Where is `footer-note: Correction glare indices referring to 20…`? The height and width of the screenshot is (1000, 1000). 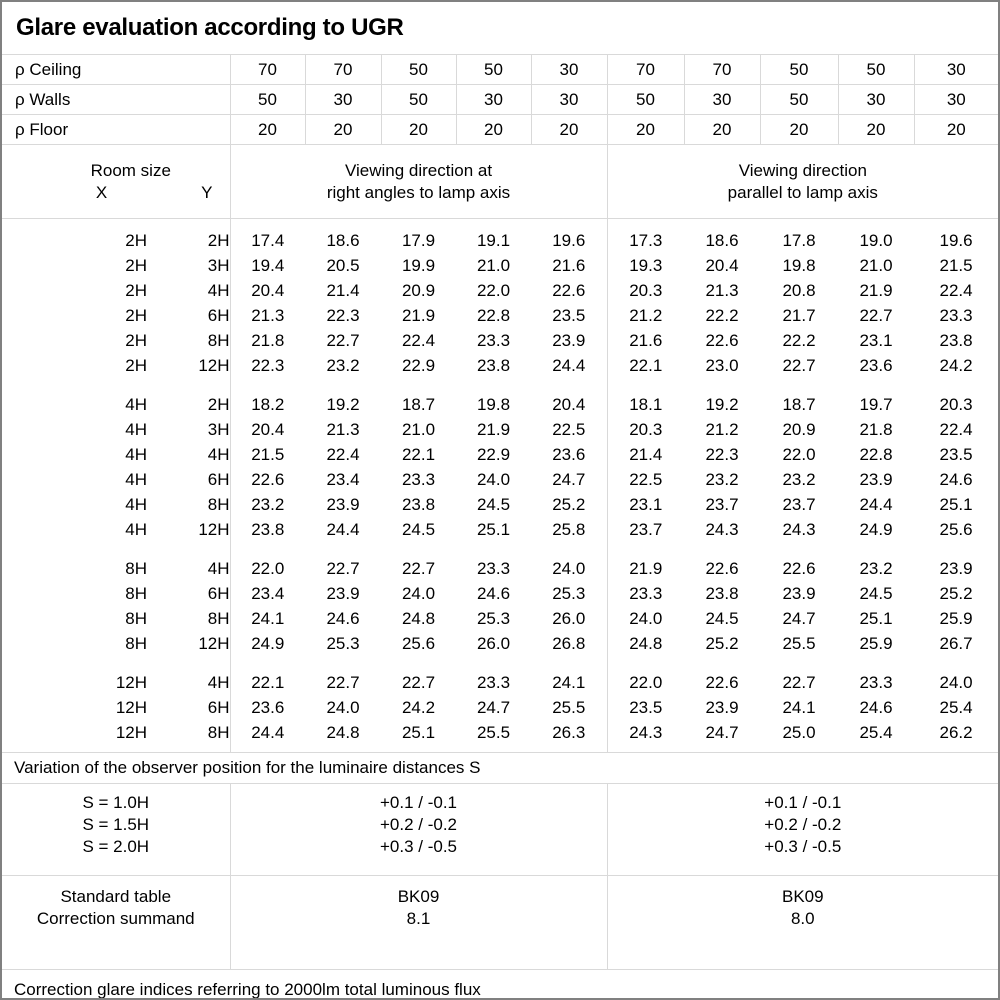
footer-note: Correction glare indices referring to 20… is located at coordinates (247, 989).